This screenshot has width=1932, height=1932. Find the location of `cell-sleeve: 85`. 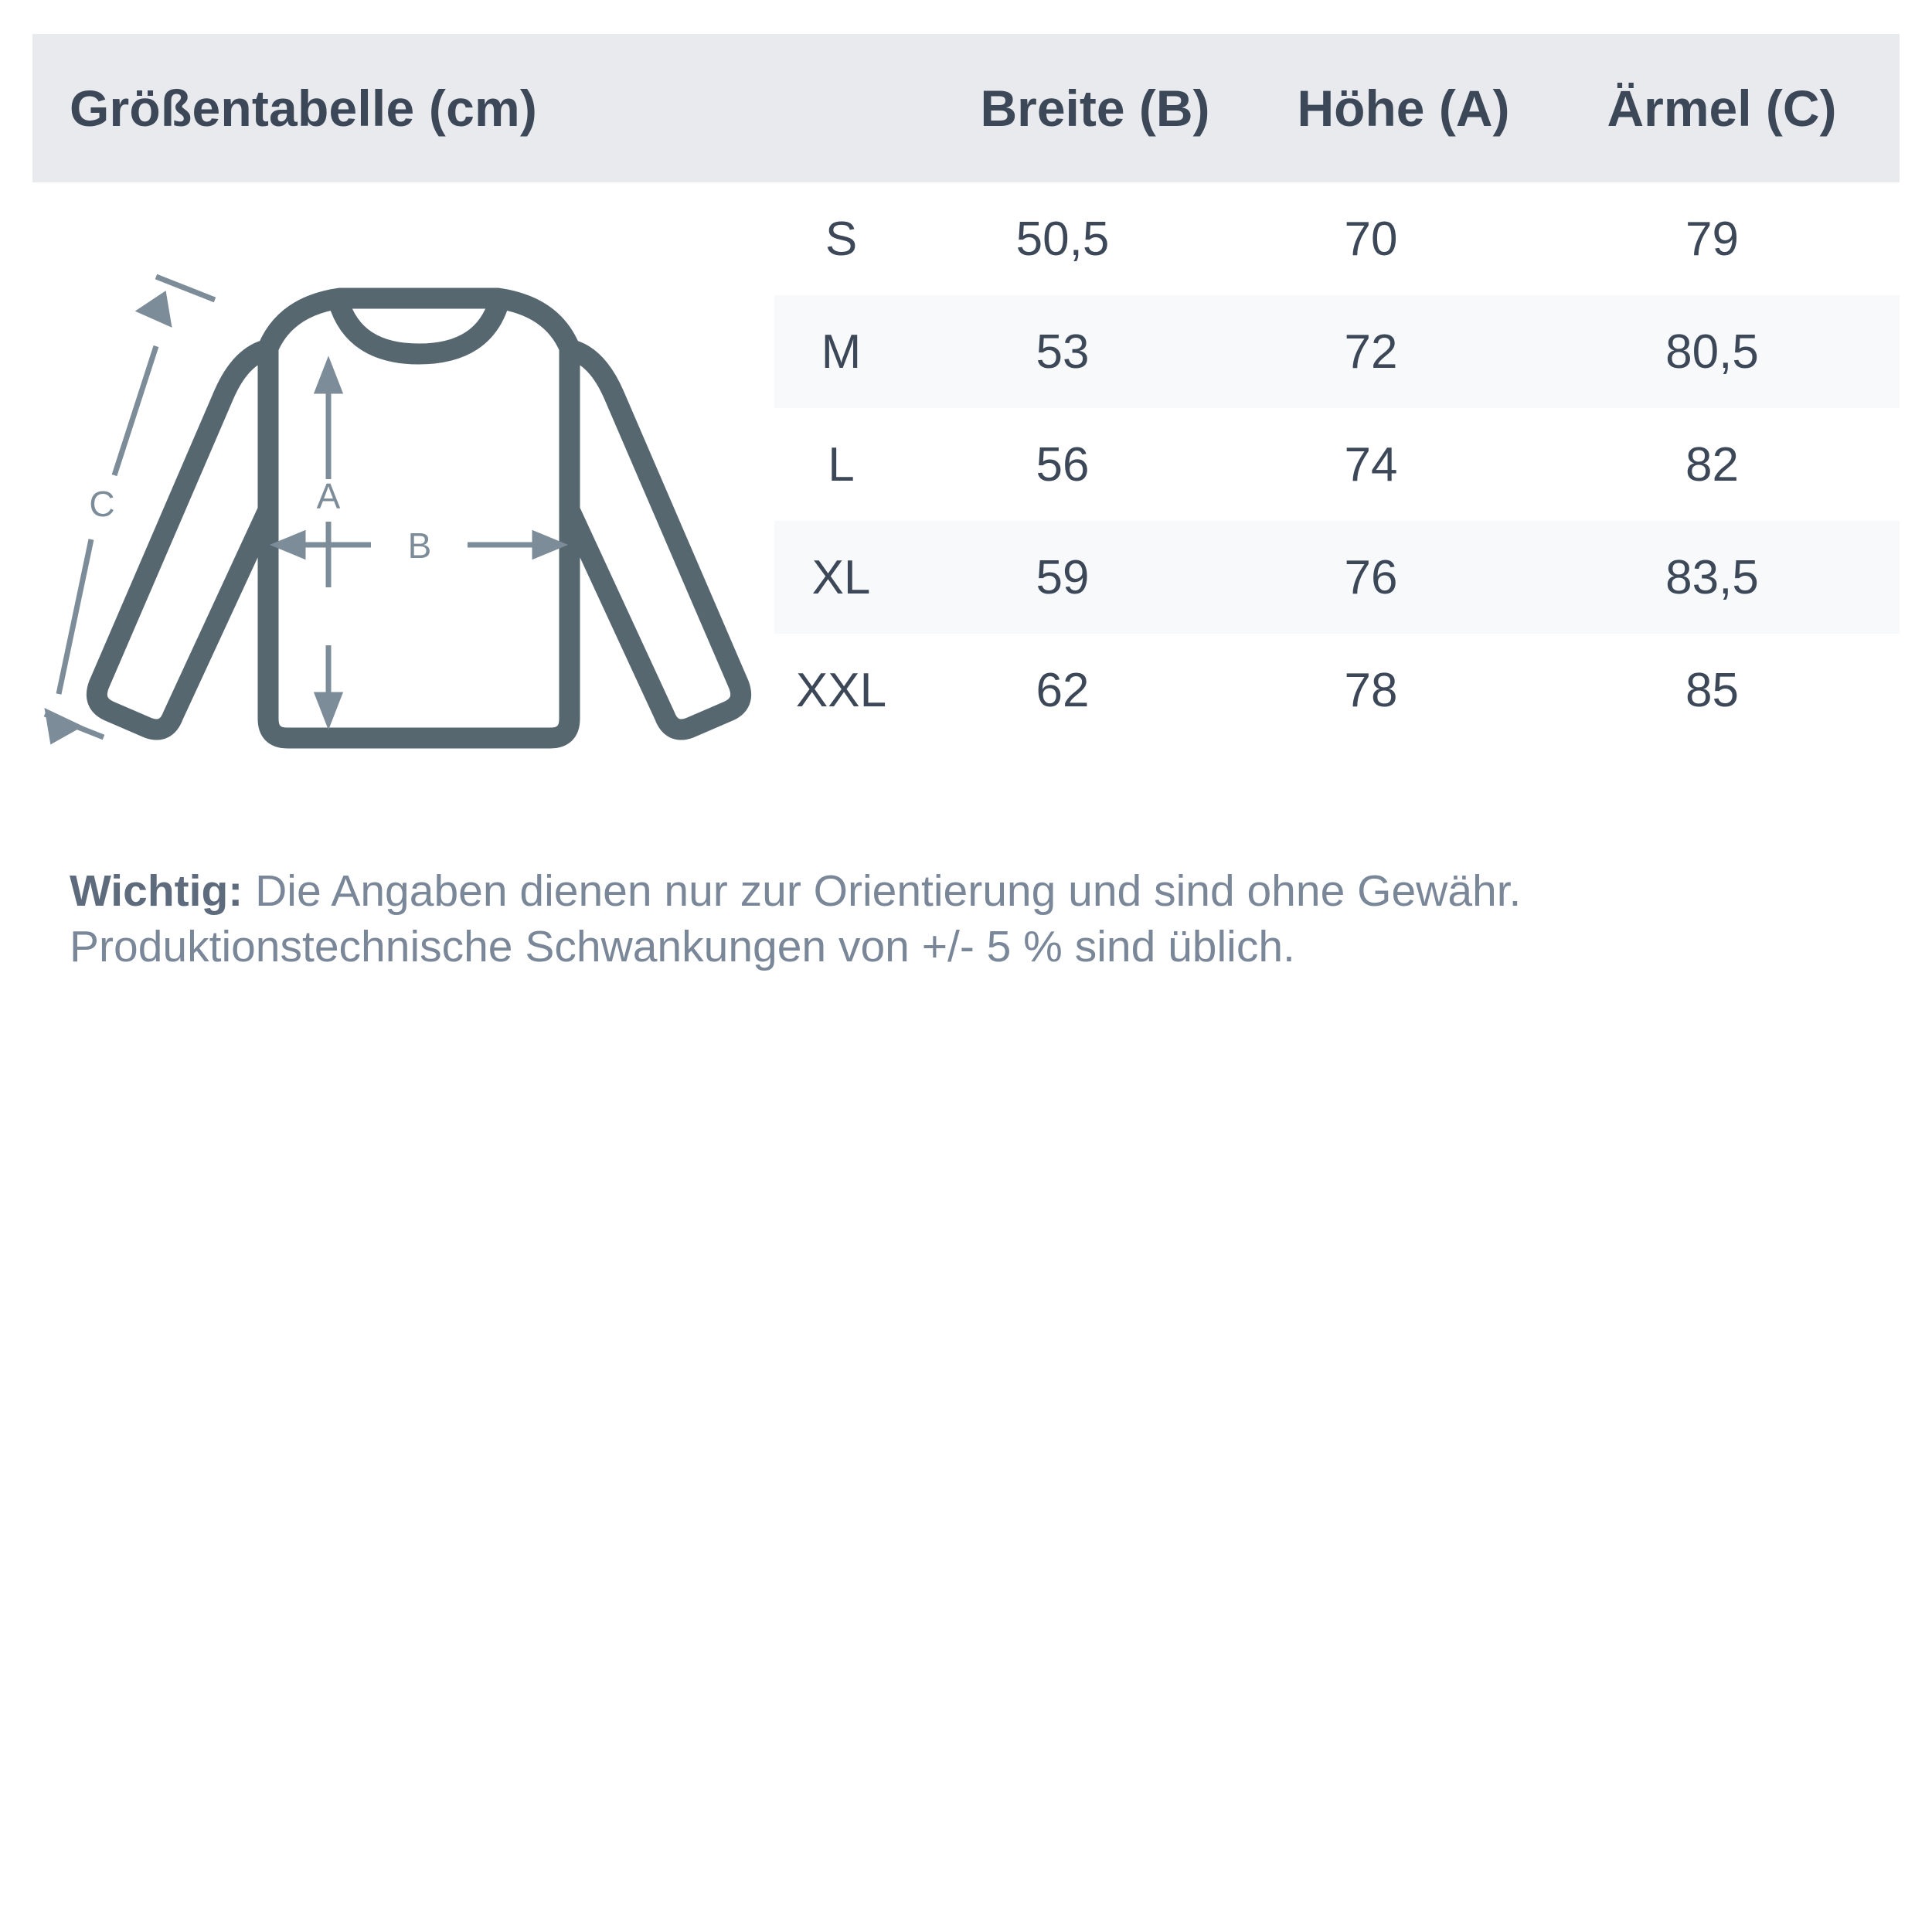

cell-sleeve: 85 is located at coordinates (1712, 690).